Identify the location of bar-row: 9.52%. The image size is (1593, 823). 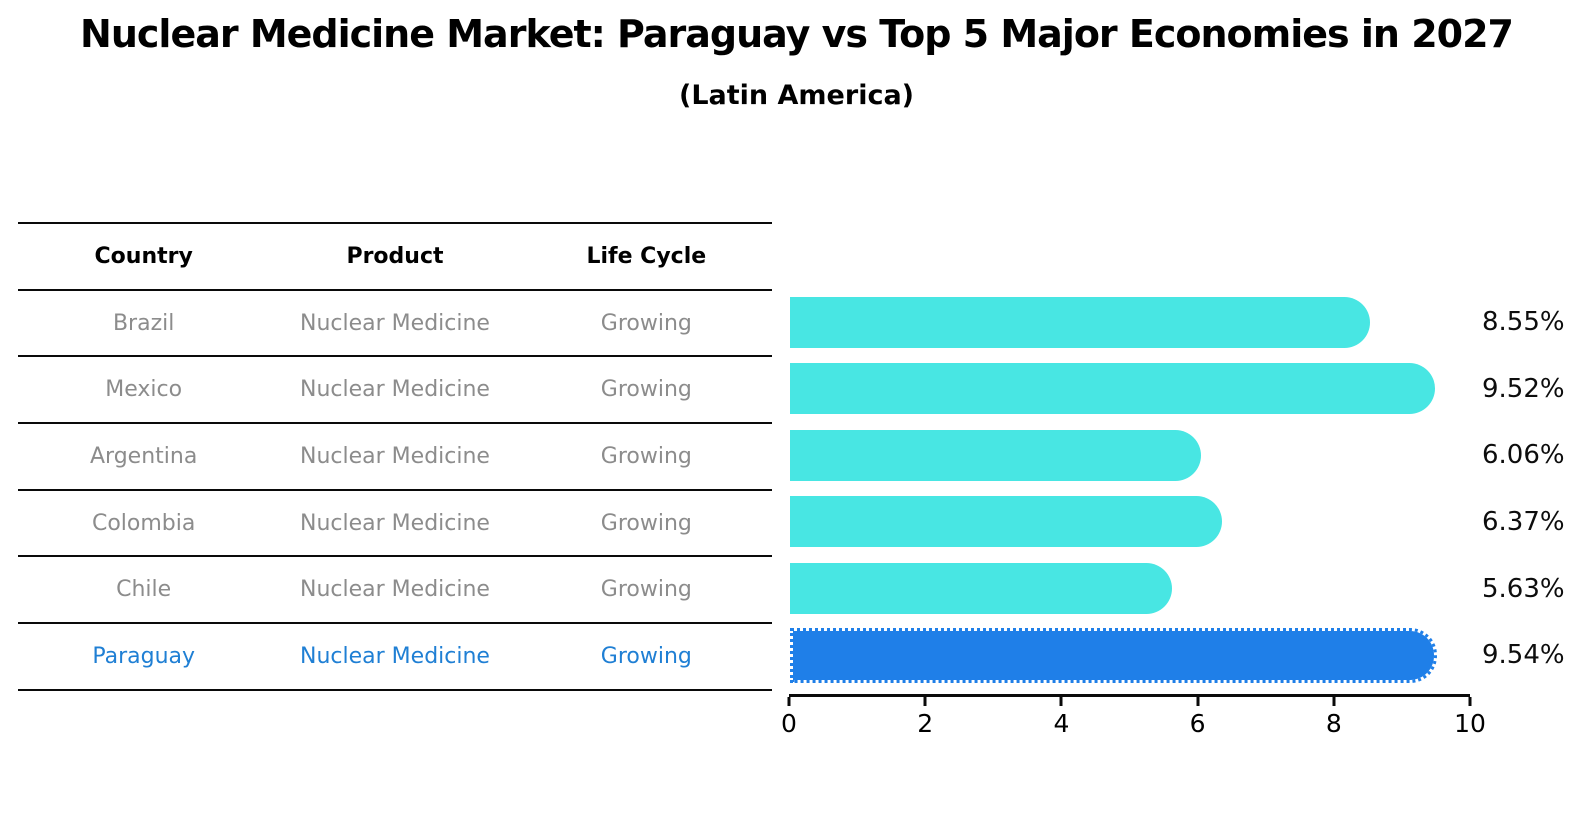
(1177, 388).